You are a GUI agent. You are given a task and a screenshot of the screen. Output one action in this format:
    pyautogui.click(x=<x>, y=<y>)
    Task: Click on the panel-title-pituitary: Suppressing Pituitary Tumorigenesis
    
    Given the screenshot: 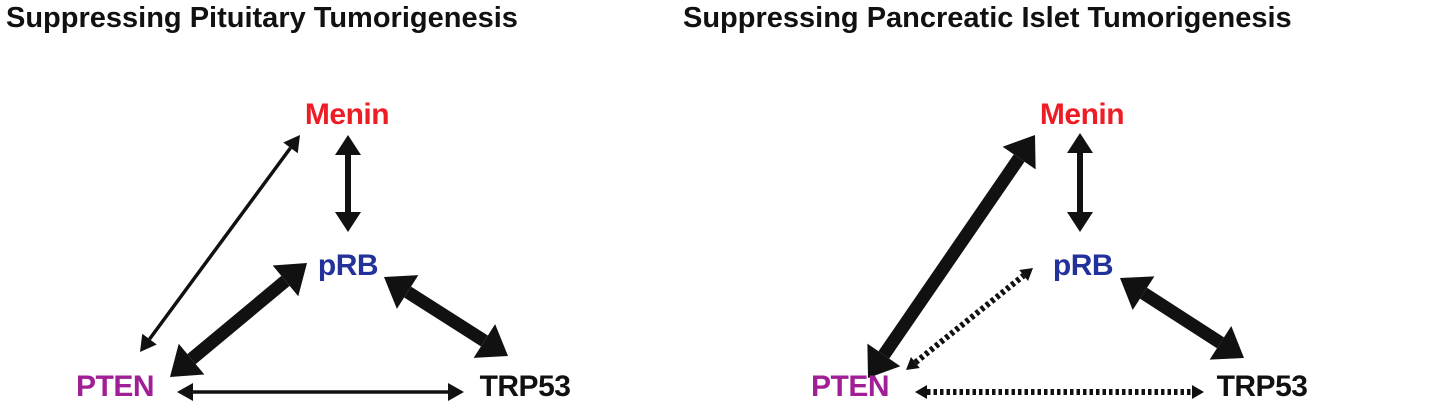 What is the action you would take?
    pyautogui.click(x=262, y=18)
    